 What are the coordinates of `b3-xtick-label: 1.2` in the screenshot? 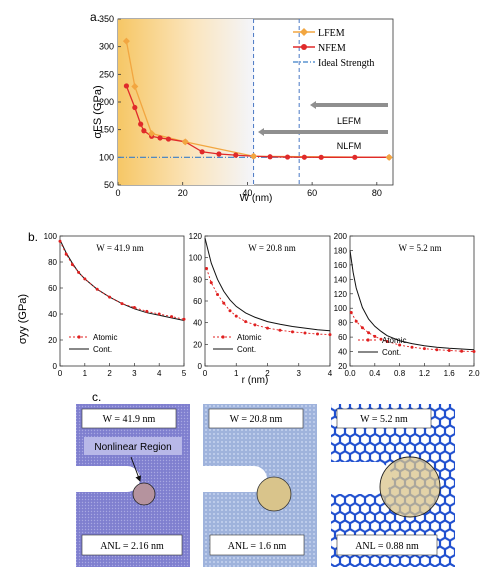 It's located at (425, 373).